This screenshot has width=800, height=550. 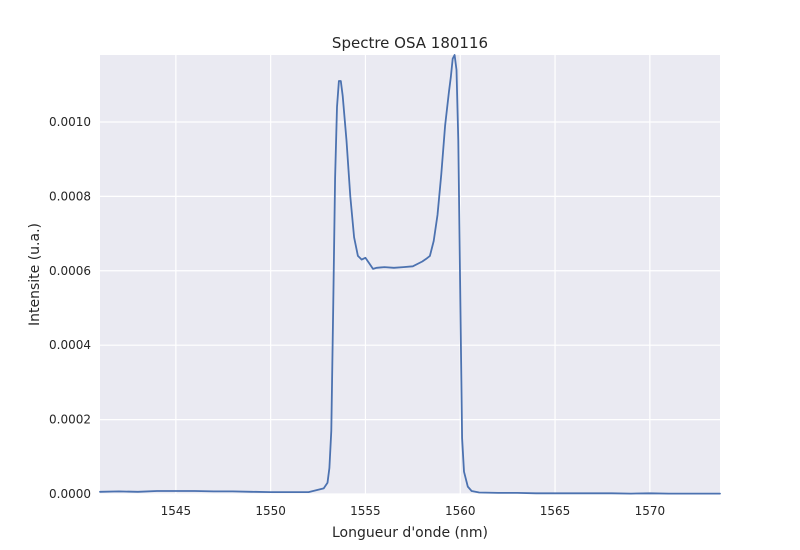 What do you see at coordinates (365, 511) in the screenshot?
I see `x-tick-label: 1555` at bounding box center [365, 511].